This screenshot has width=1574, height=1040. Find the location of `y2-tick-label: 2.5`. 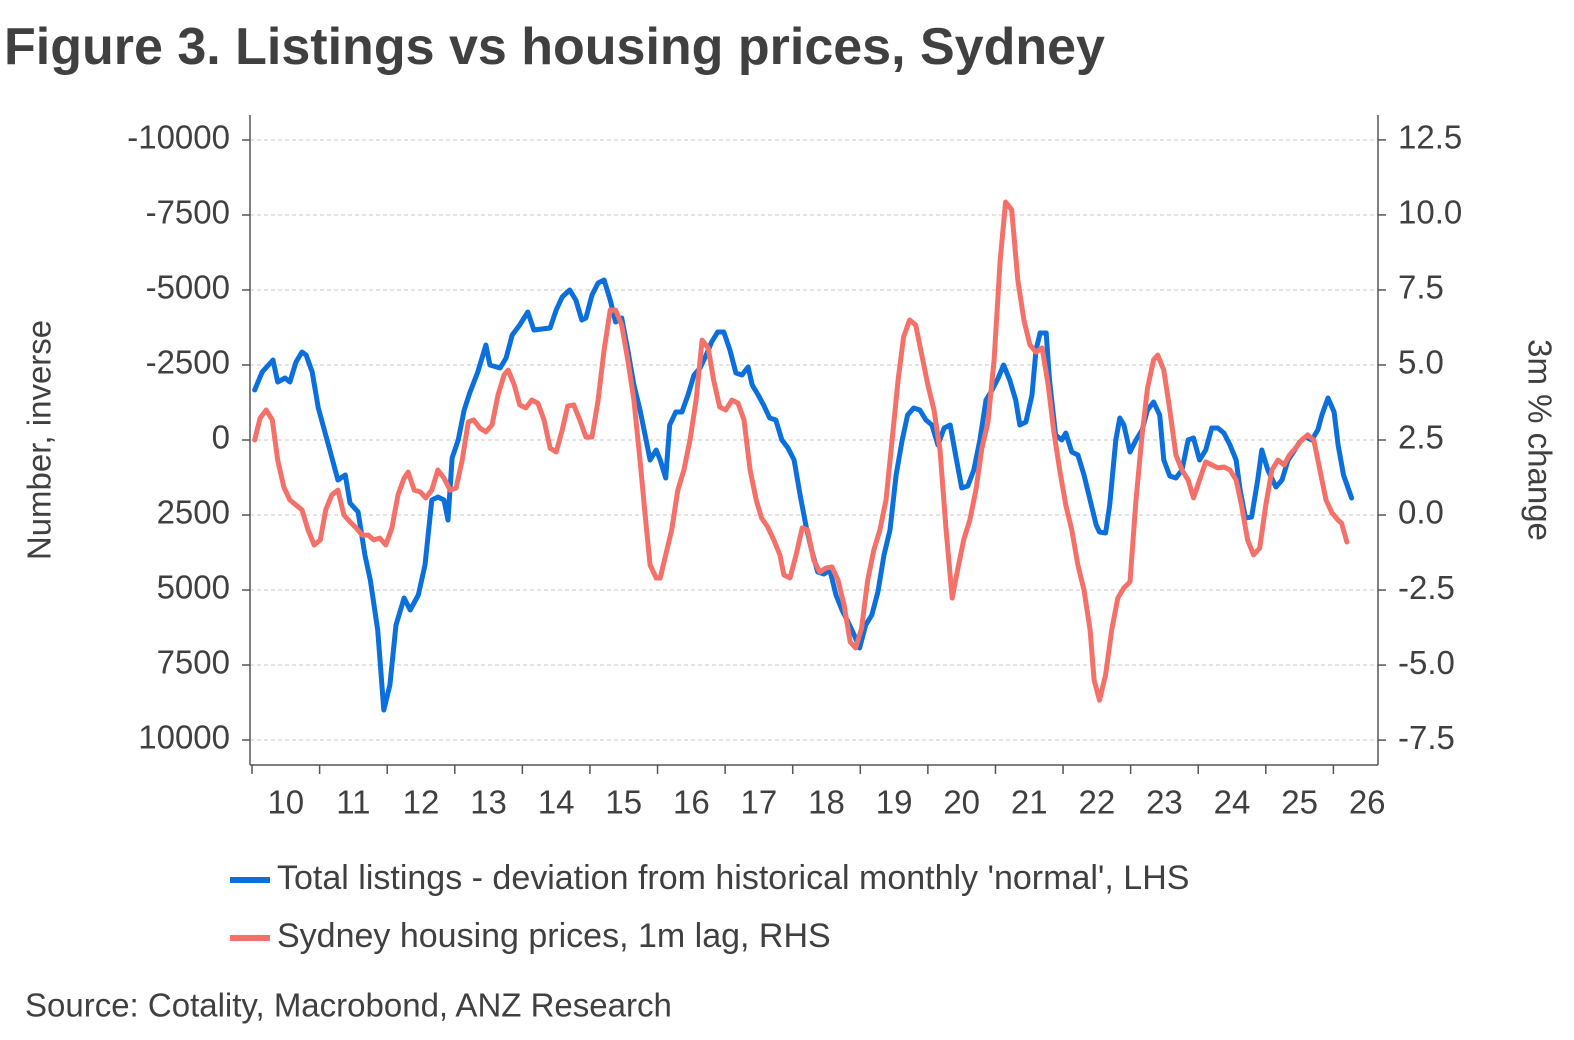

y2-tick-label: 2.5 is located at coordinates (1421, 437).